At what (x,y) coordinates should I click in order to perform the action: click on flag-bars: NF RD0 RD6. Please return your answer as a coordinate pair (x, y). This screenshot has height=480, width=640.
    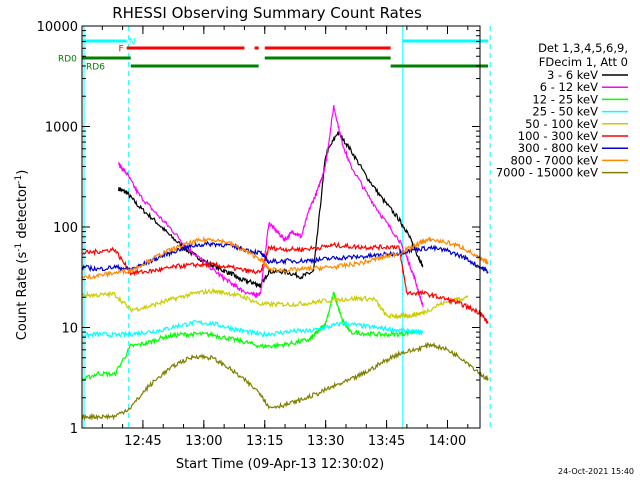
    Looking at the image, I should click on (273, 55).